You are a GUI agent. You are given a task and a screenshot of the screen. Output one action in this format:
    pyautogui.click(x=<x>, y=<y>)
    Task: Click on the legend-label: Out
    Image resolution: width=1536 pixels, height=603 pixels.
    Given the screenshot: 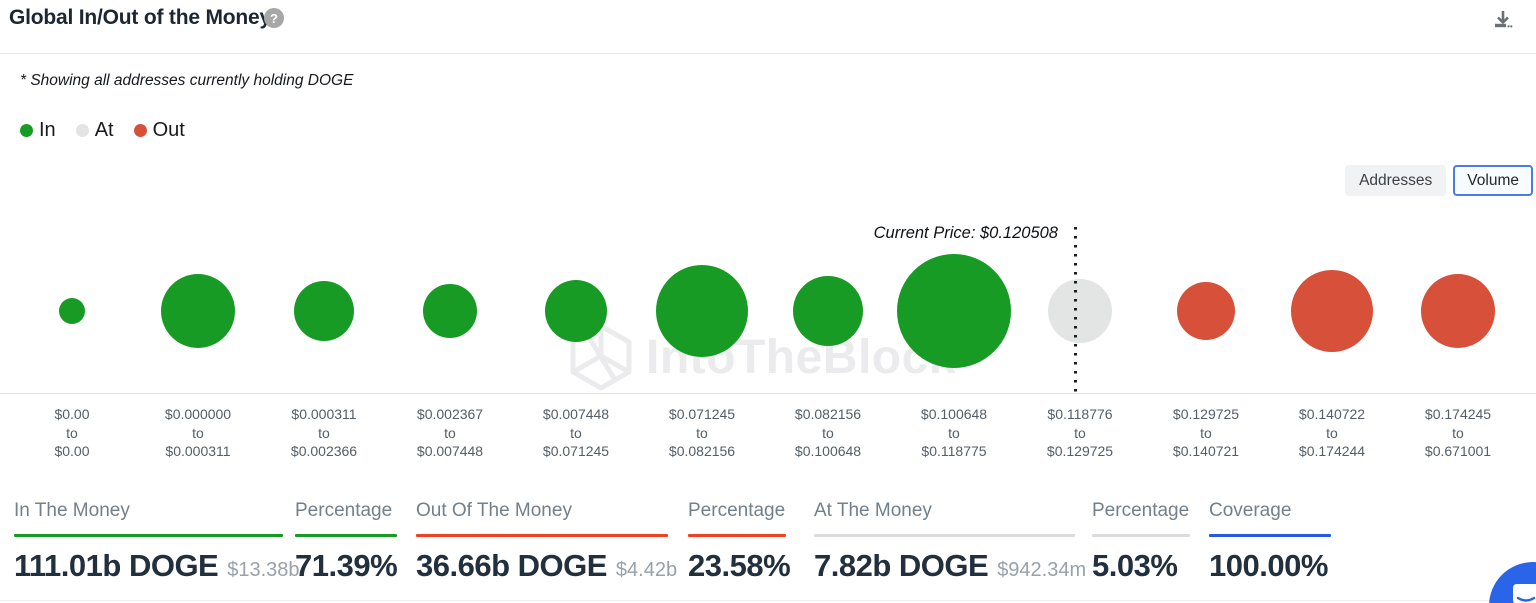 What is the action you would take?
    pyautogui.click(x=168, y=130)
    